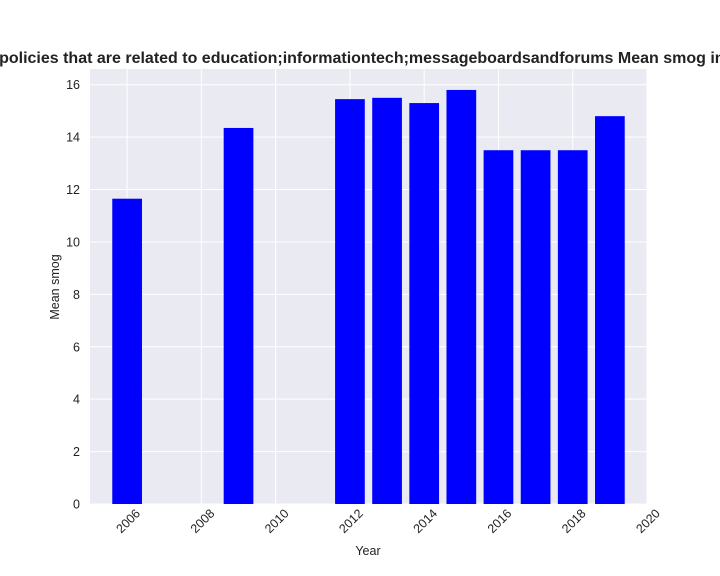 The height and width of the screenshot is (576, 720). What do you see at coordinates (648, 521) in the screenshot?
I see `x-tick-label: 2020` at bounding box center [648, 521].